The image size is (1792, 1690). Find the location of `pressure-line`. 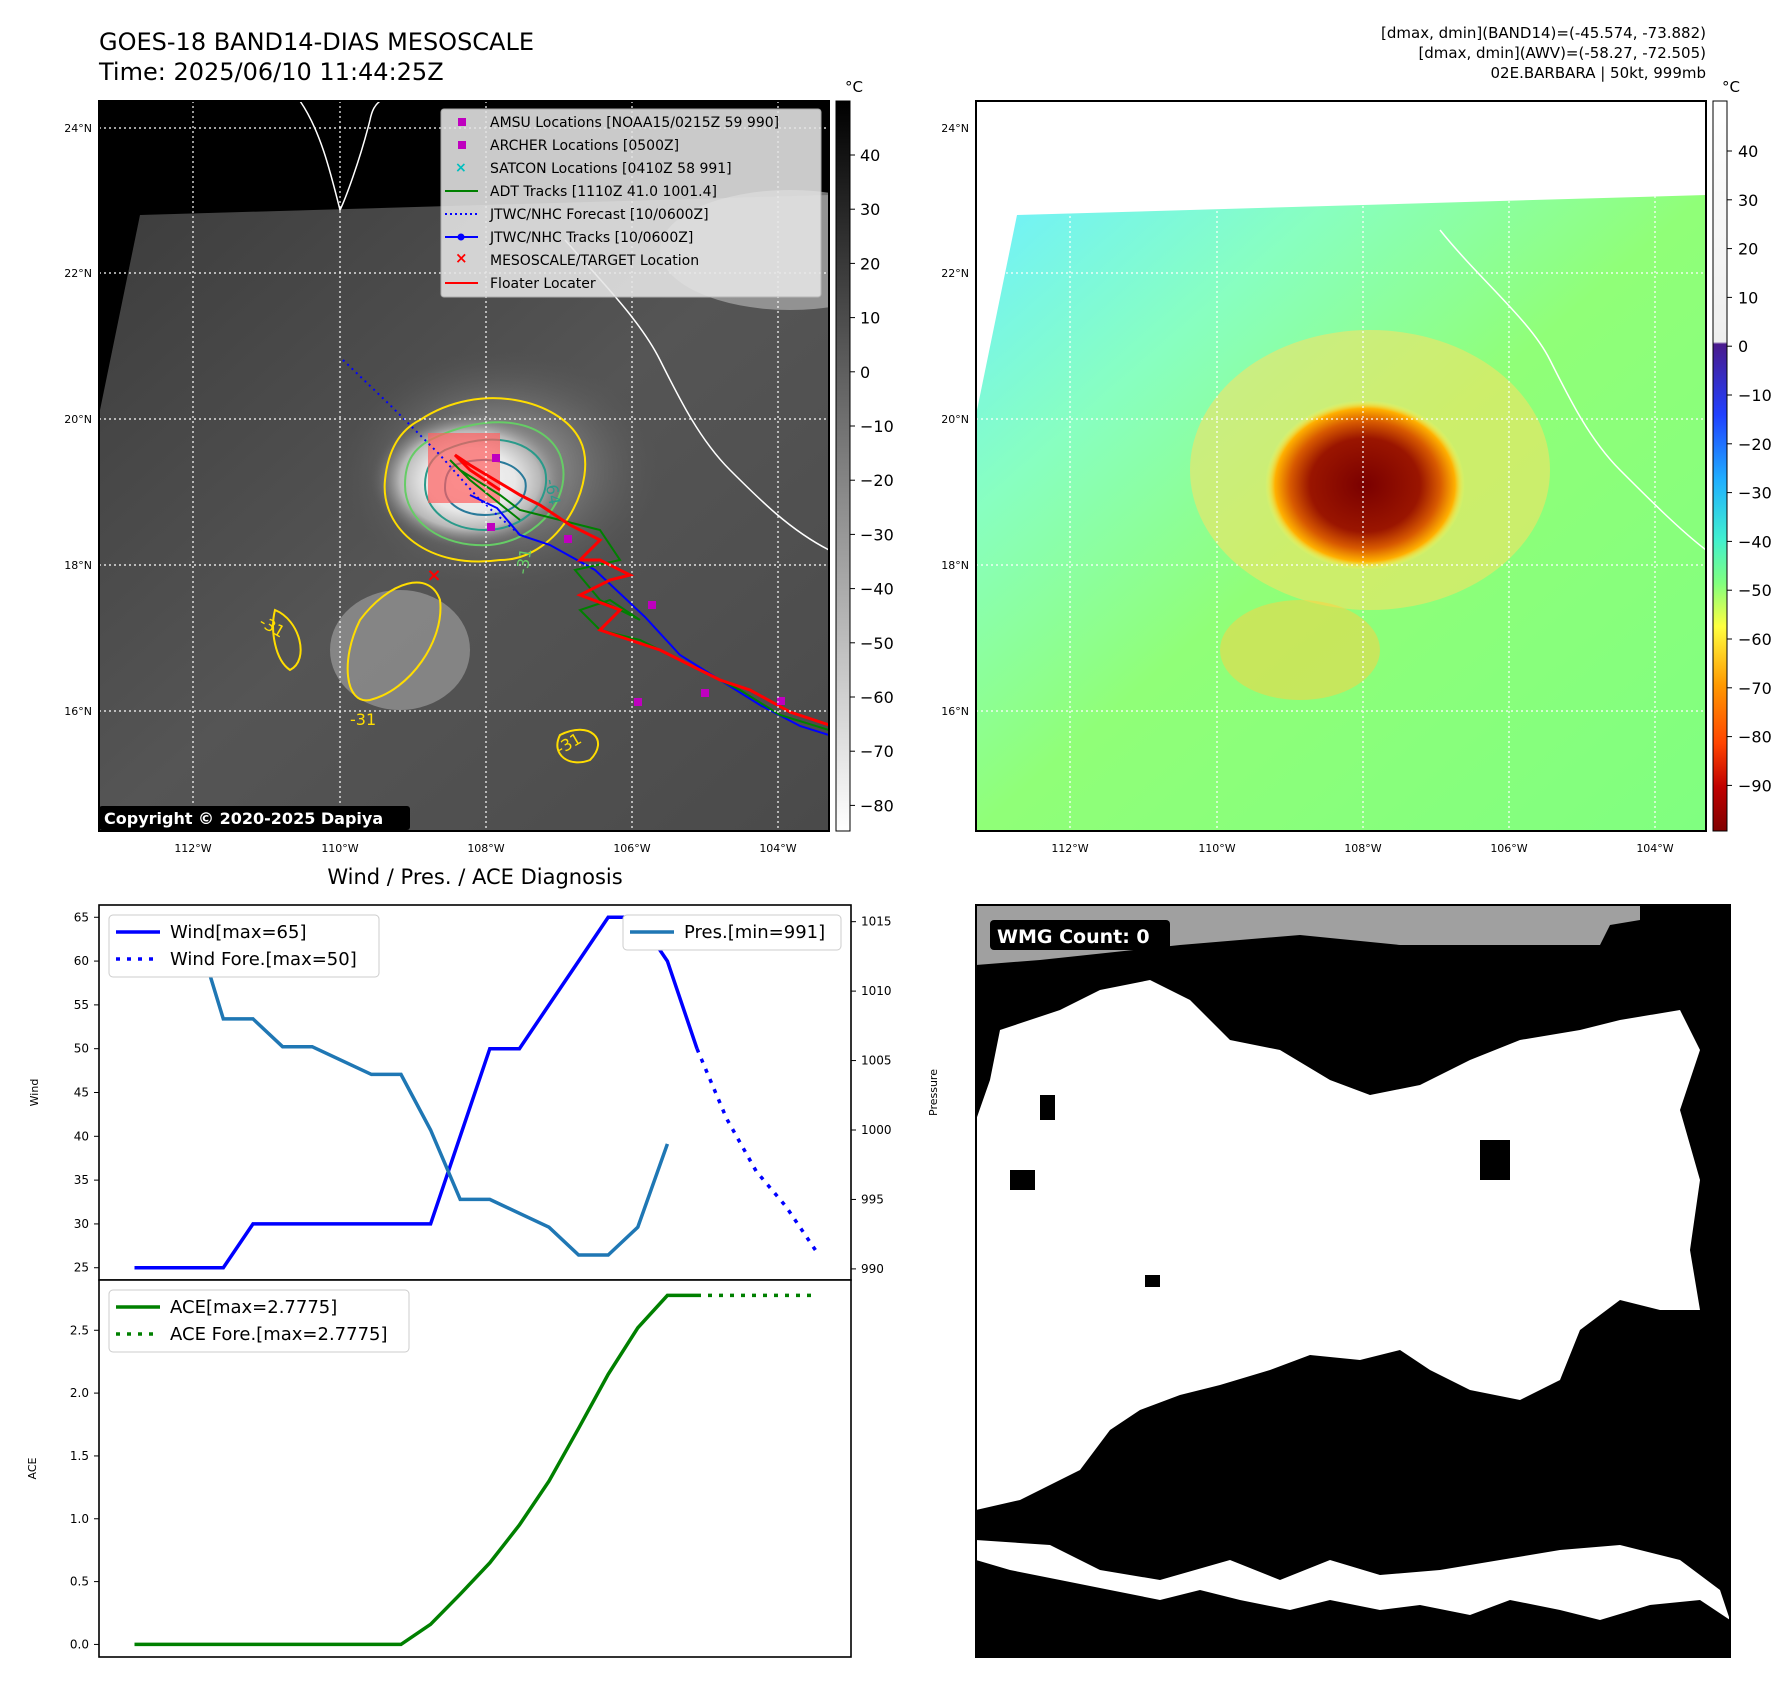

pressure-line is located at coordinates (402, 1088).